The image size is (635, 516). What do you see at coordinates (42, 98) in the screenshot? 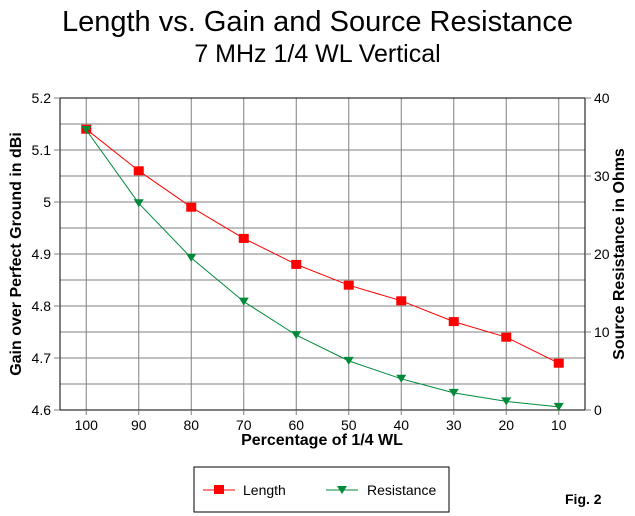
I see `y-tick-label: 5.2` at bounding box center [42, 98].